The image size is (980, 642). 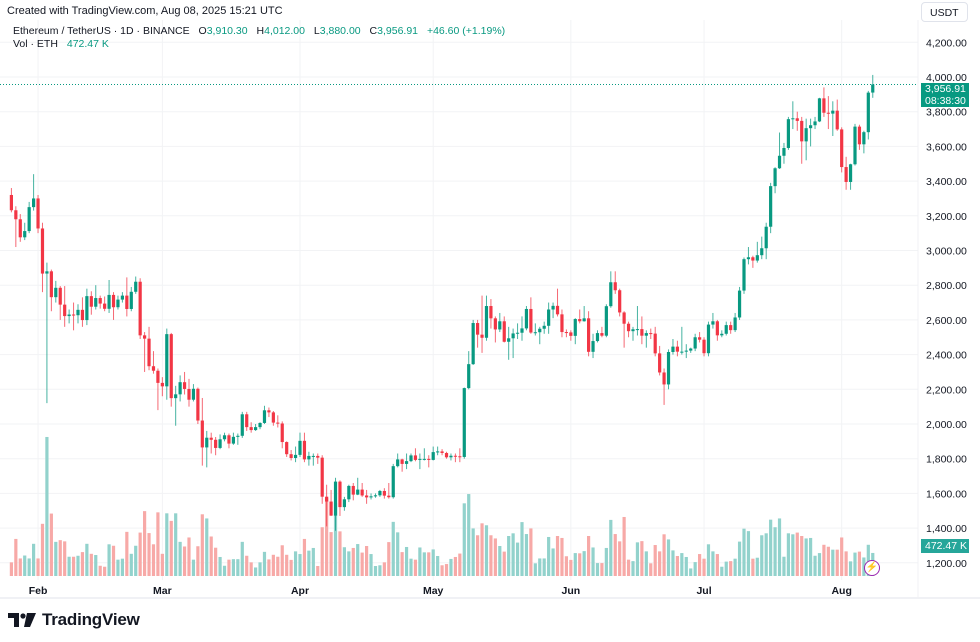 What do you see at coordinates (872, 568) in the screenshot?
I see `lightning-icon: ⚡` at bounding box center [872, 568].